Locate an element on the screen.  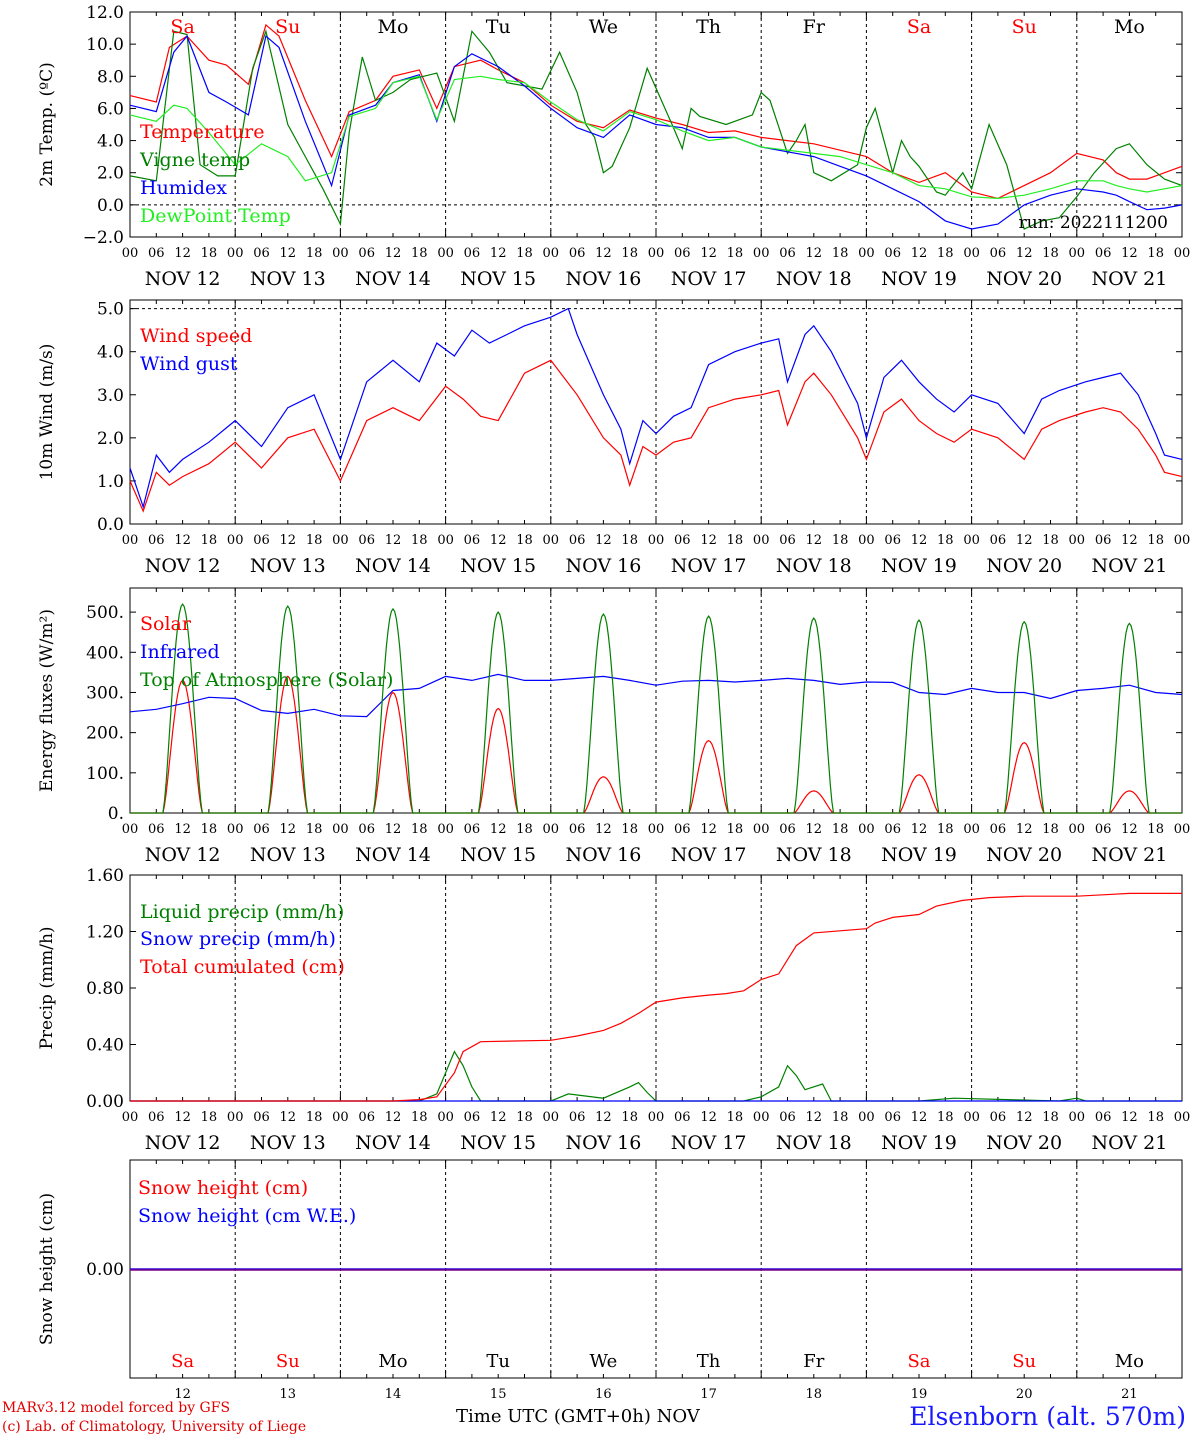
series-line-top-of-atmosphere-solar- is located at coordinates (656, 708).